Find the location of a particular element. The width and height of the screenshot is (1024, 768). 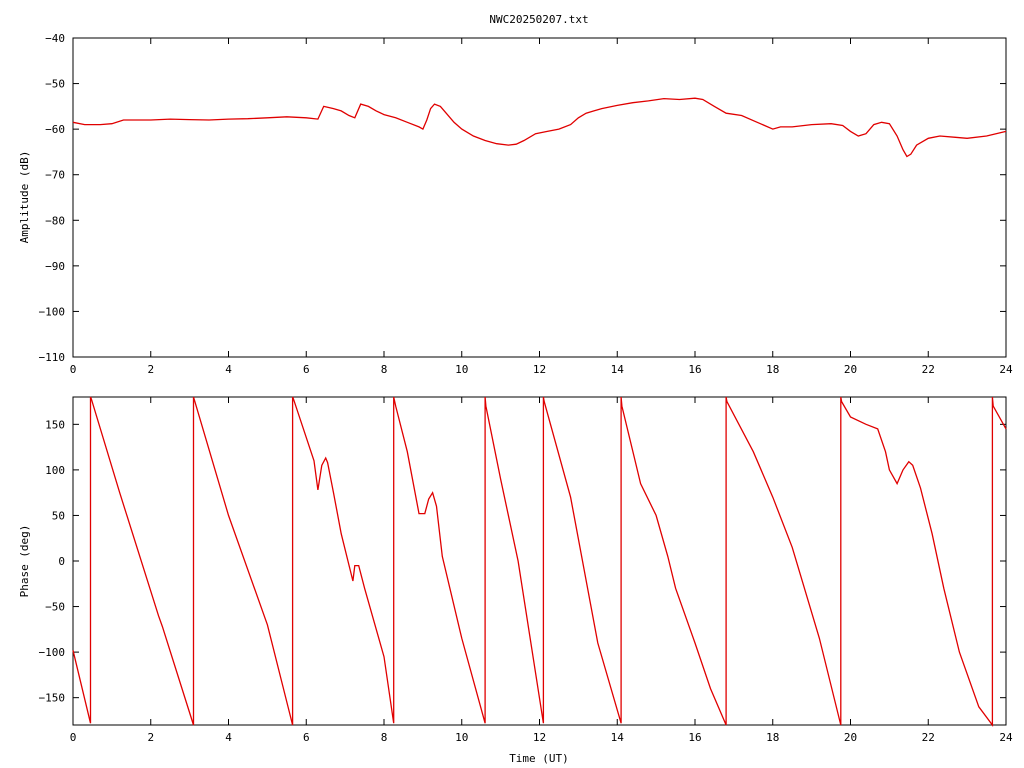

y-tick-label: −150 is located at coordinates (52, 698).